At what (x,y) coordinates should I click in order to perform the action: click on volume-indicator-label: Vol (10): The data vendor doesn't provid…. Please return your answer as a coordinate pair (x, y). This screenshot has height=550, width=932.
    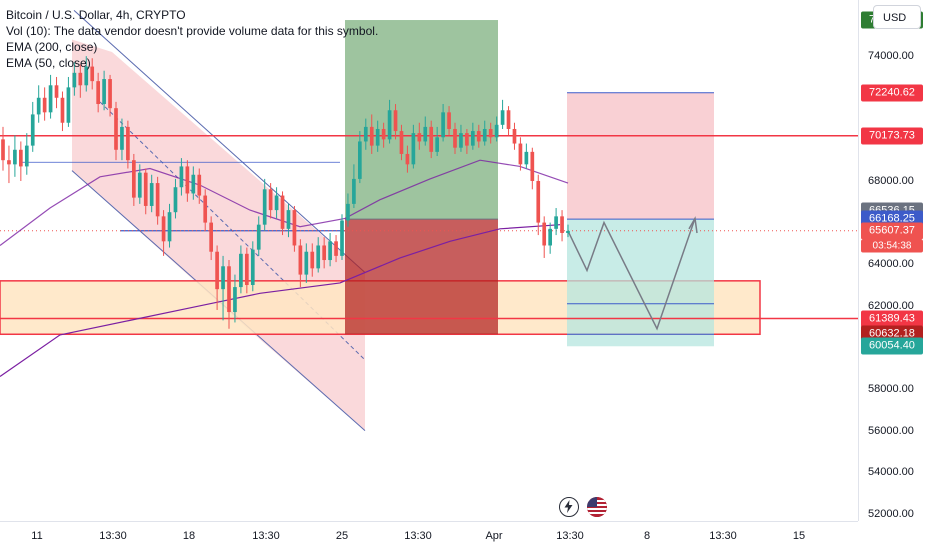
    Looking at the image, I should click on (192, 31).